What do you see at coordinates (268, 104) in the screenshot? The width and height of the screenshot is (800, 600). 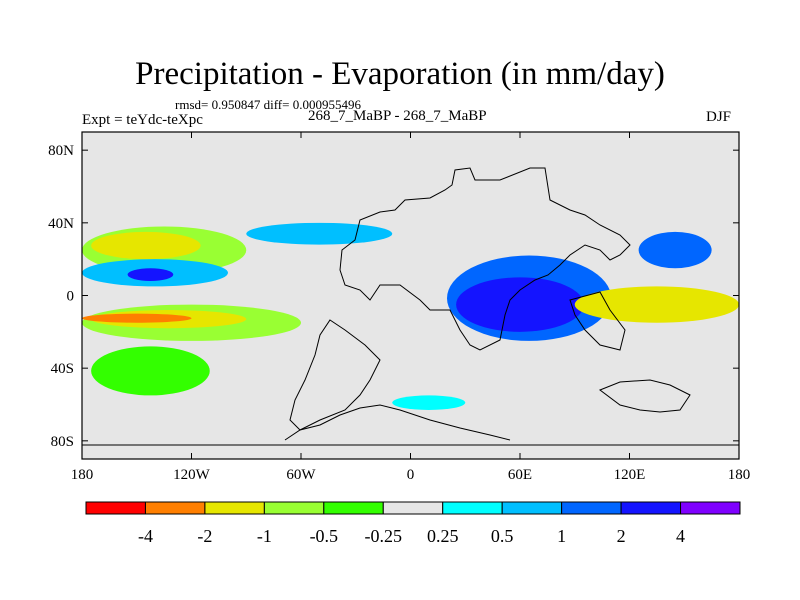 I see `rmsd-diff-label: rmsd= 0.950847 diff= 0.000955496` at bounding box center [268, 104].